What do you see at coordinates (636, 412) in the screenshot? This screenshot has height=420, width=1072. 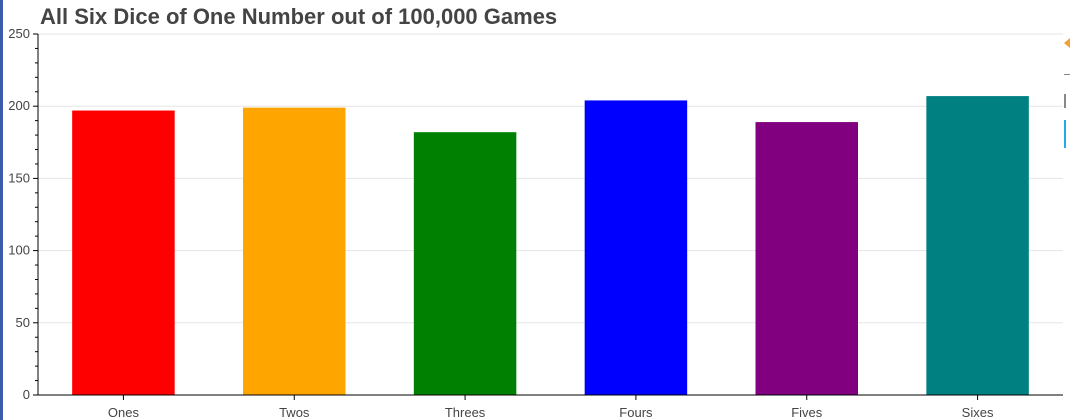 I see `x-tick-label: Fours` at bounding box center [636, 412].